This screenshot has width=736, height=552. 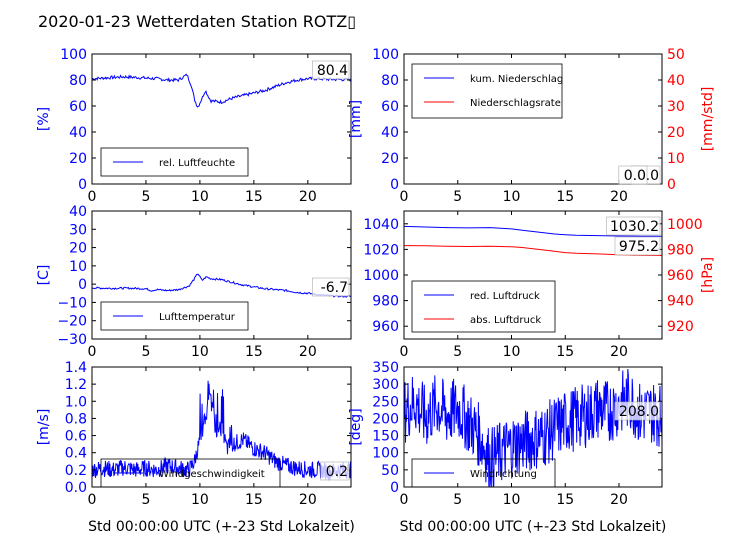 What do you see at coordinates (381, 225) in the screenshot?
I see `y-tick-label: 1040` at bounding box center [381, 225].